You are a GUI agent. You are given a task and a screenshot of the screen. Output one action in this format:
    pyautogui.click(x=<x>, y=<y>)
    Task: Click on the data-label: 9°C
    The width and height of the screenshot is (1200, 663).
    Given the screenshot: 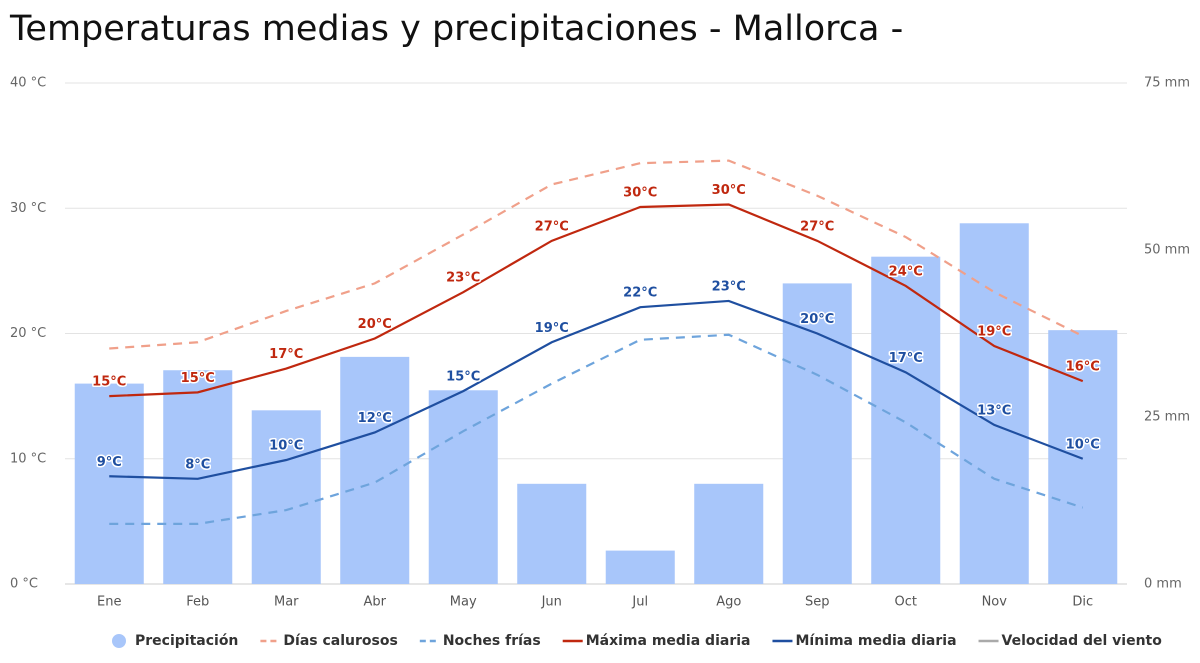 What is the action you would take?
    pyautogui.click(x=109, y=462)
    